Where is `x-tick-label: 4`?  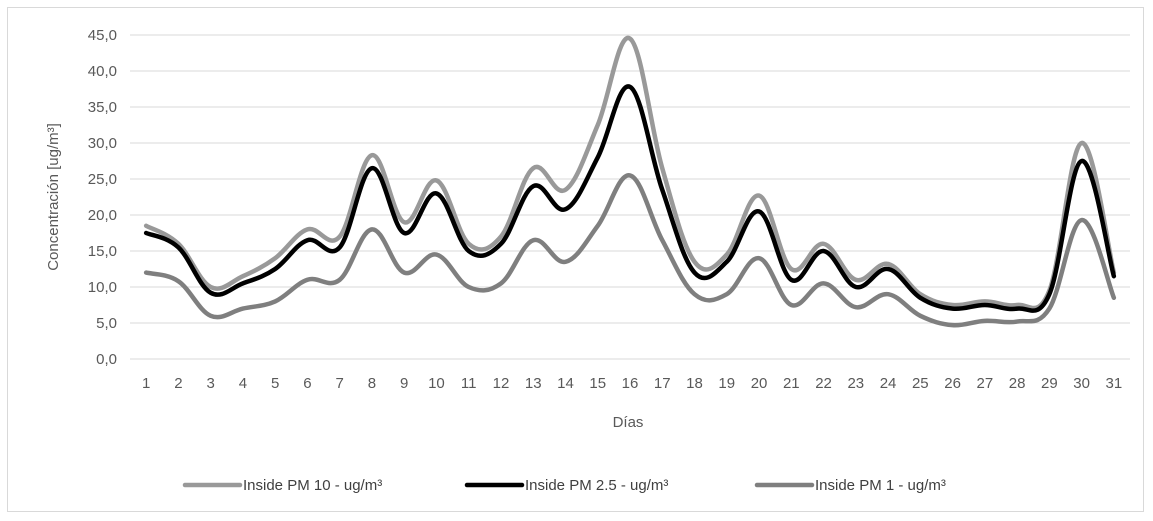 x-tick-label: 4 is located at coordinates (243, 383).